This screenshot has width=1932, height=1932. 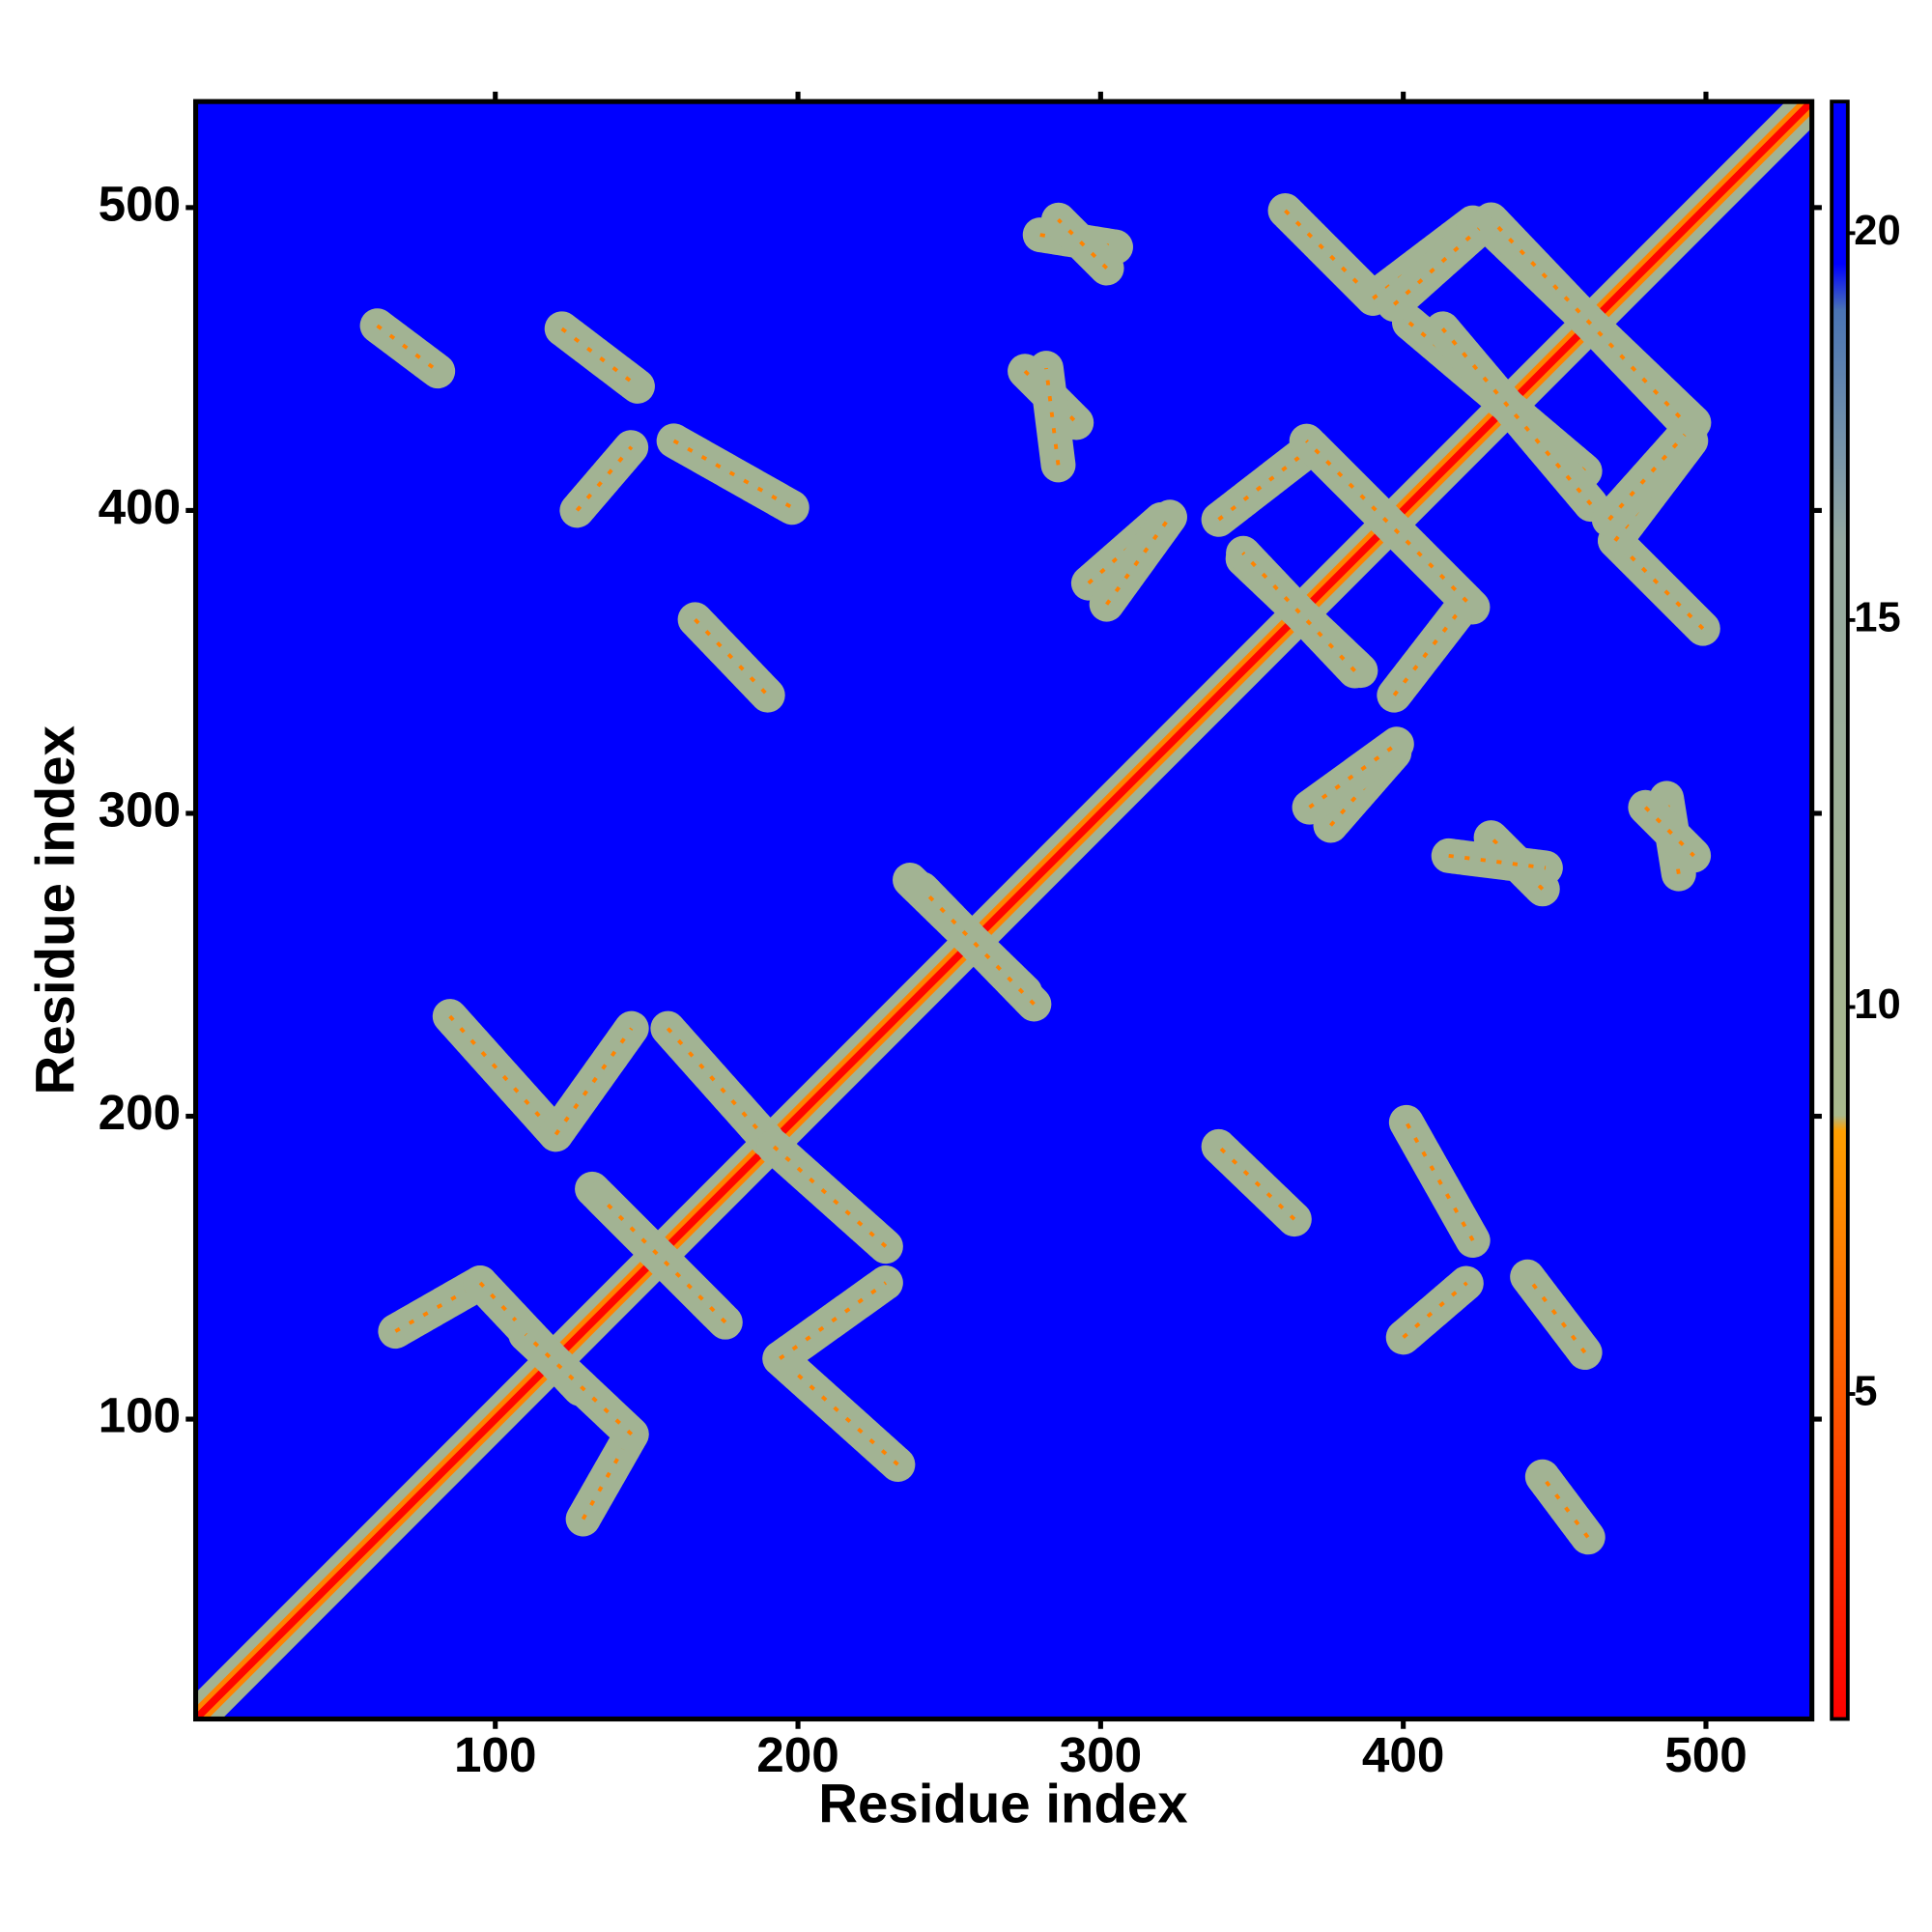 I want to click on y-tick-label: 500, so click(x=140, y=203).